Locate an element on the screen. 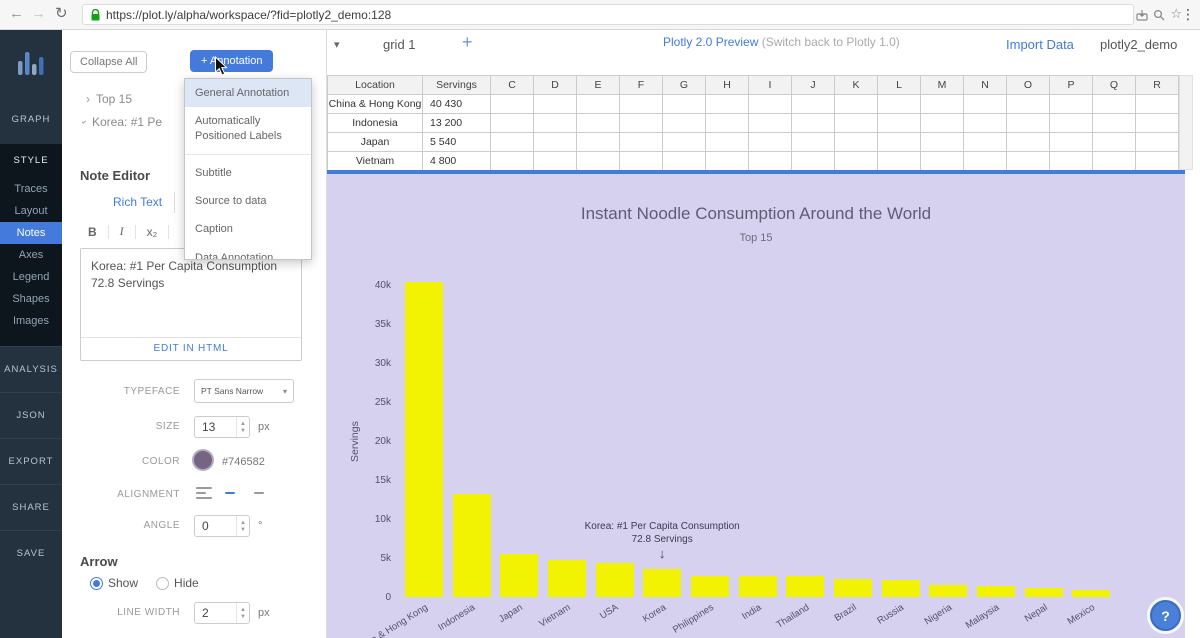 The image size is (1200, 638). tab-rich-text: Rich Text is located at coordinates (138, 202).